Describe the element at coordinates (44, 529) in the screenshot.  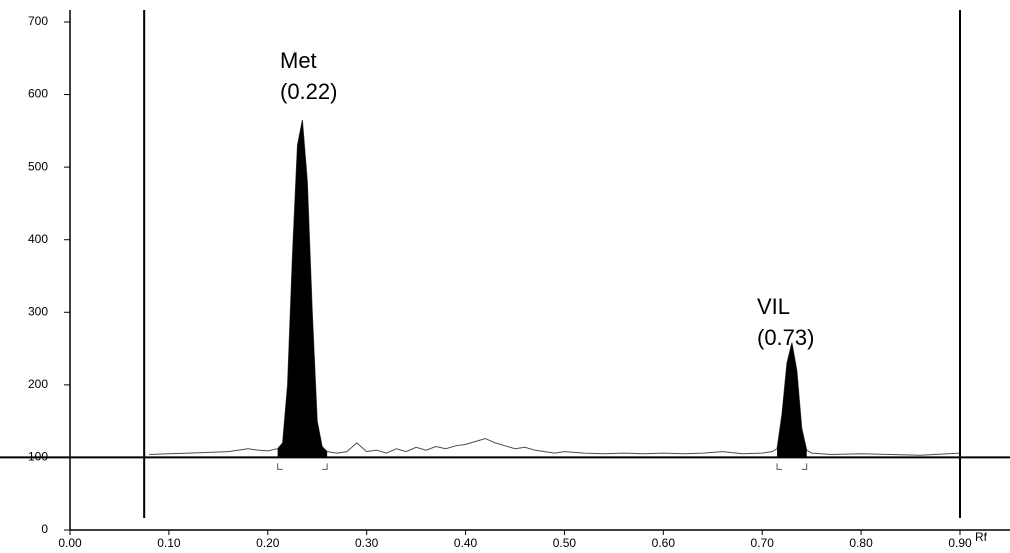
I see `y-tick-label: 0` at that location.